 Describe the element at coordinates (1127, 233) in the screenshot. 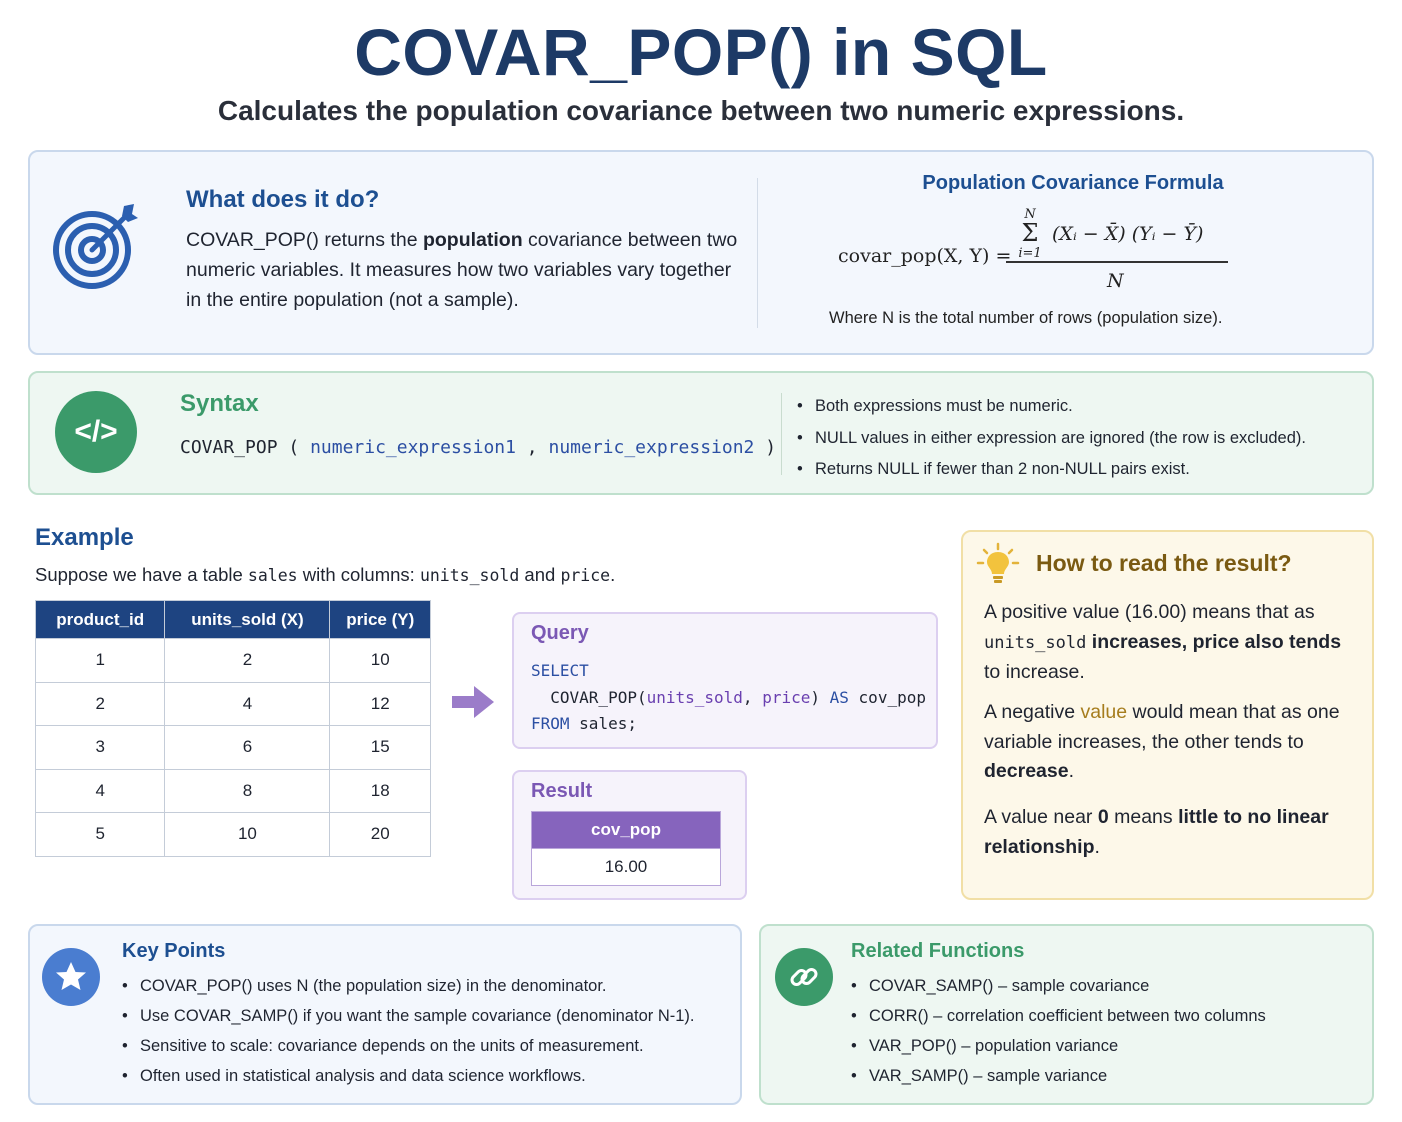

I see `formula-numerator-text: (Xᵢ − X̄) (Yᵢ − Ȳ)` at that location.